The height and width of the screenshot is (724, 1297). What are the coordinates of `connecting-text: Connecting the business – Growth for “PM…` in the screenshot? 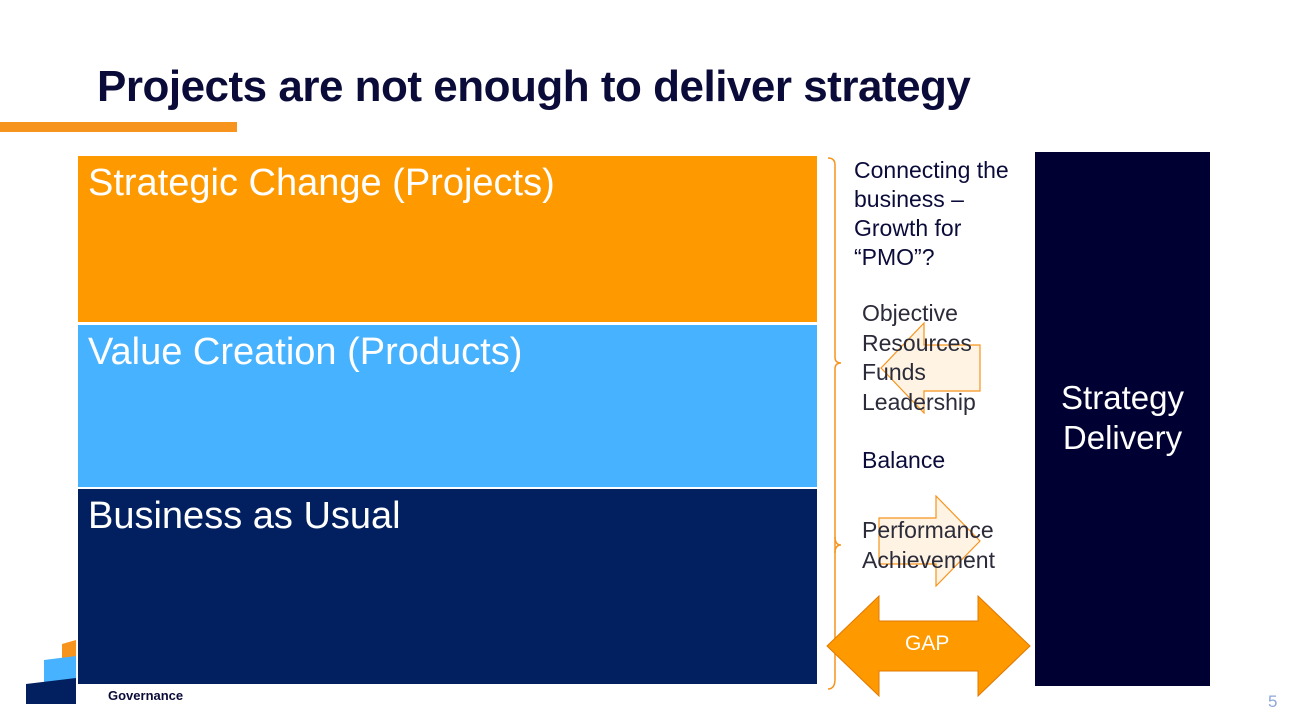 It's located at (931, 213).